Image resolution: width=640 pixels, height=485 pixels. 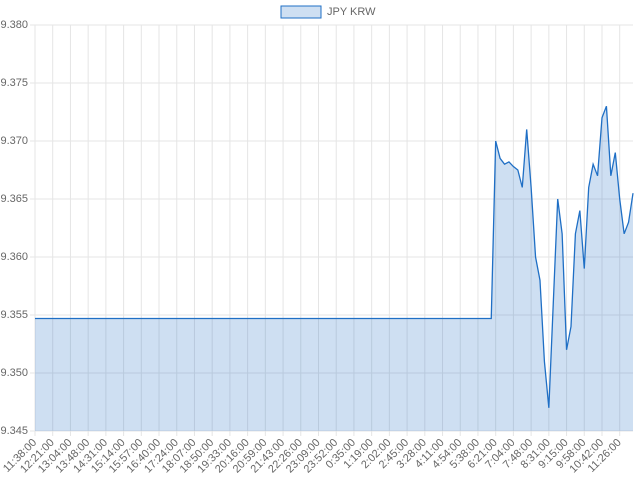 What do you see at coordinates (351, 12) in the screenshot?
I see `legend-label: JPY KRW` at bounding box center [351, 12].